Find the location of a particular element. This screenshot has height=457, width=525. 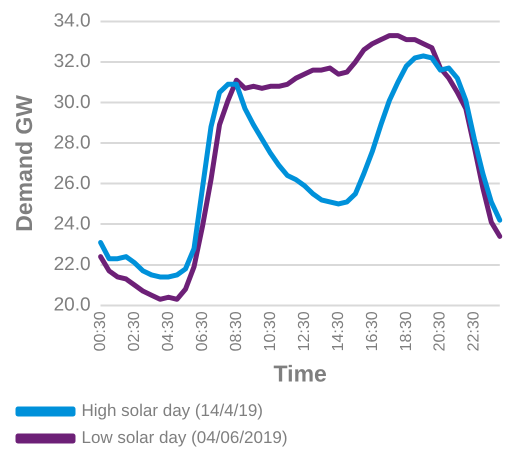

y-tick-label: 28.0 is located at coordinates (72, 143).